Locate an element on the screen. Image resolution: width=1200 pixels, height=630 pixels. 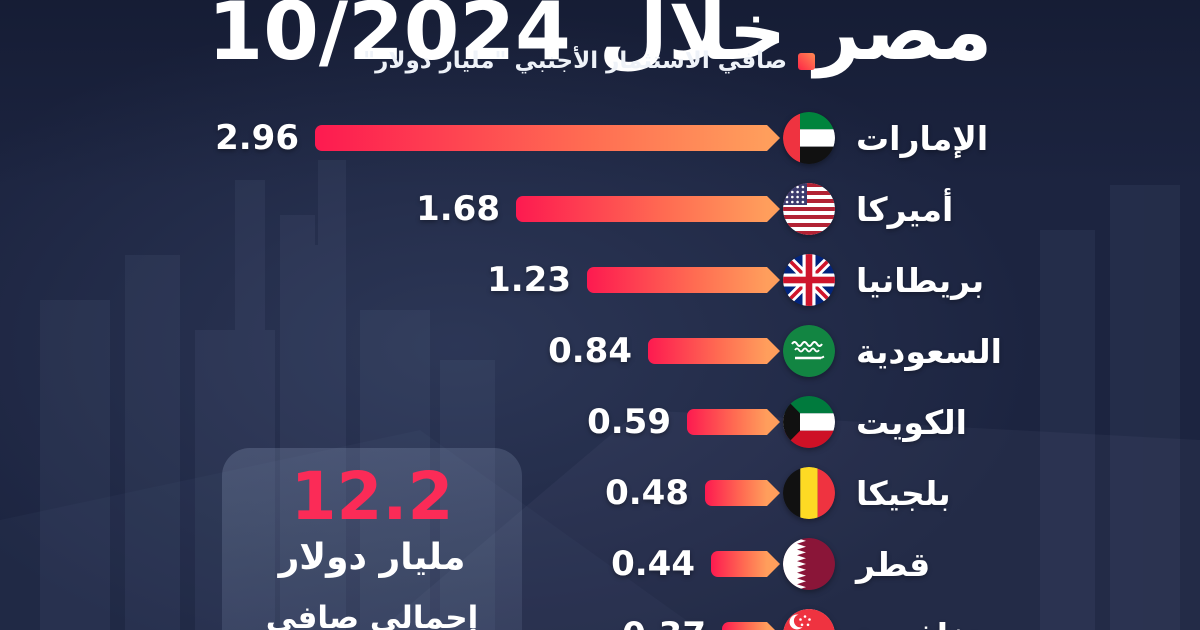
chart-row: 1.68 أميركا is located at coordinates (600, 209).